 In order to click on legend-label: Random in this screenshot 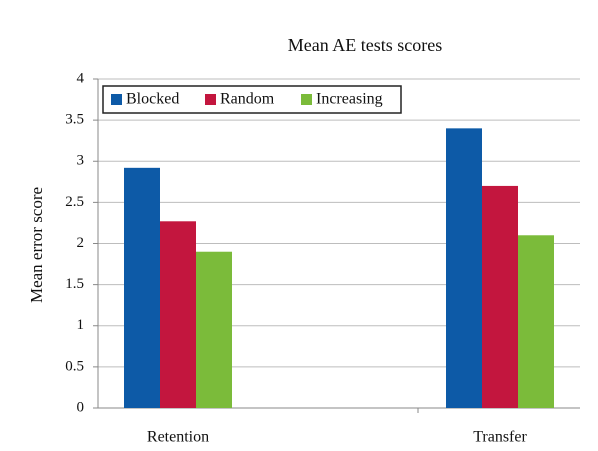, I will do `click(247, 99)`.